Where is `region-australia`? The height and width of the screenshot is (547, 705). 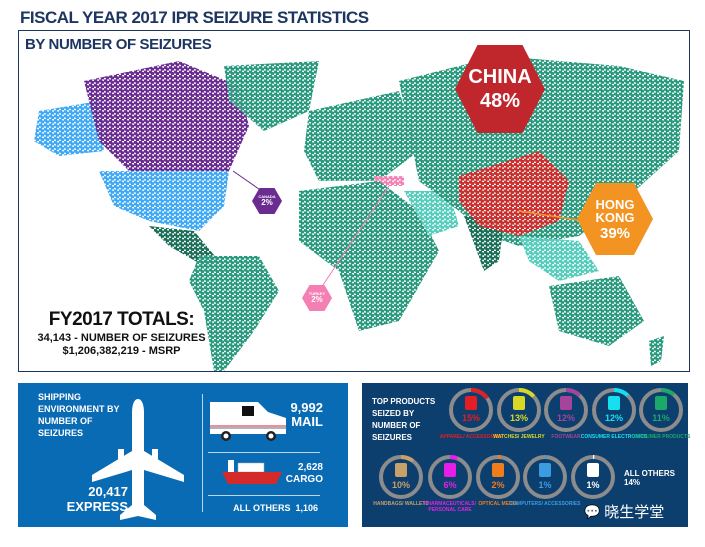
region-australia is located at coordinates (596, 311).